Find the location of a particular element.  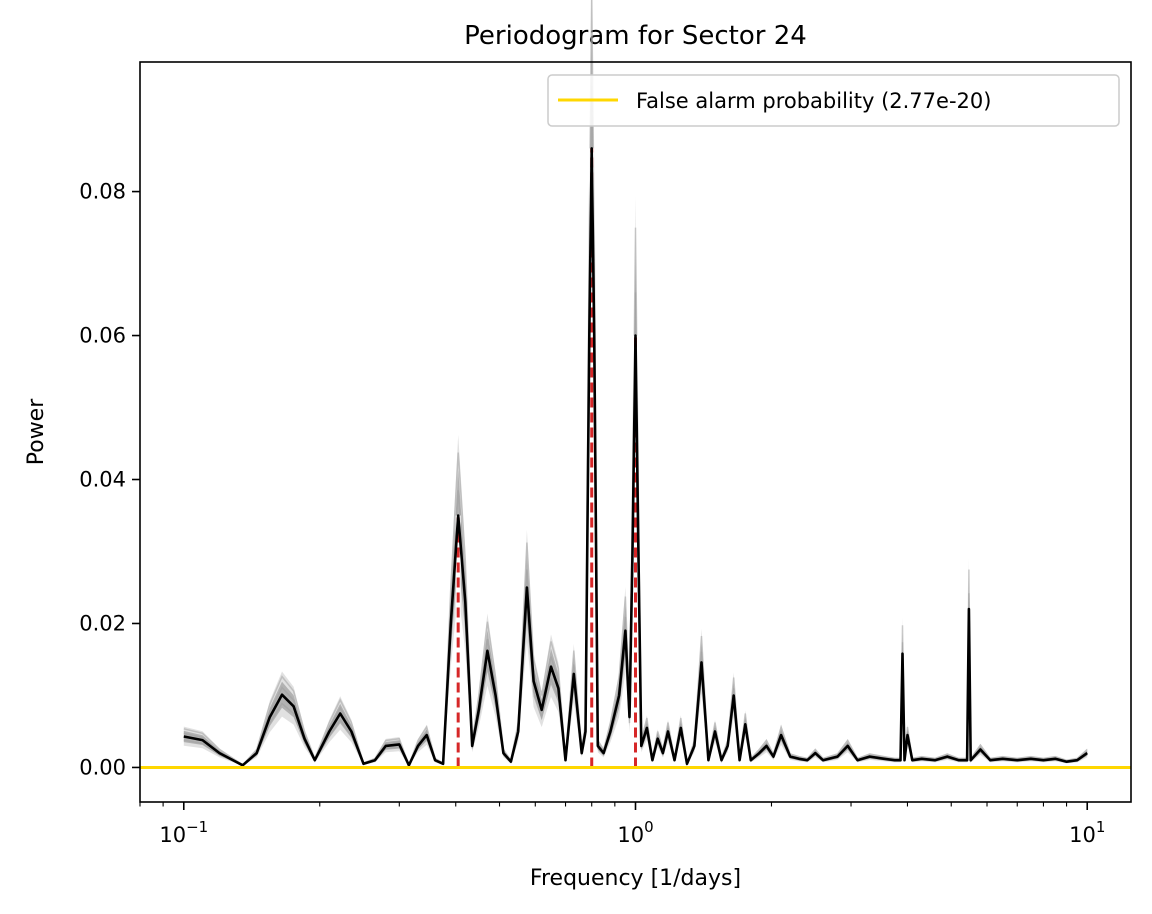

legend-box is located at coordinates (833, 100).